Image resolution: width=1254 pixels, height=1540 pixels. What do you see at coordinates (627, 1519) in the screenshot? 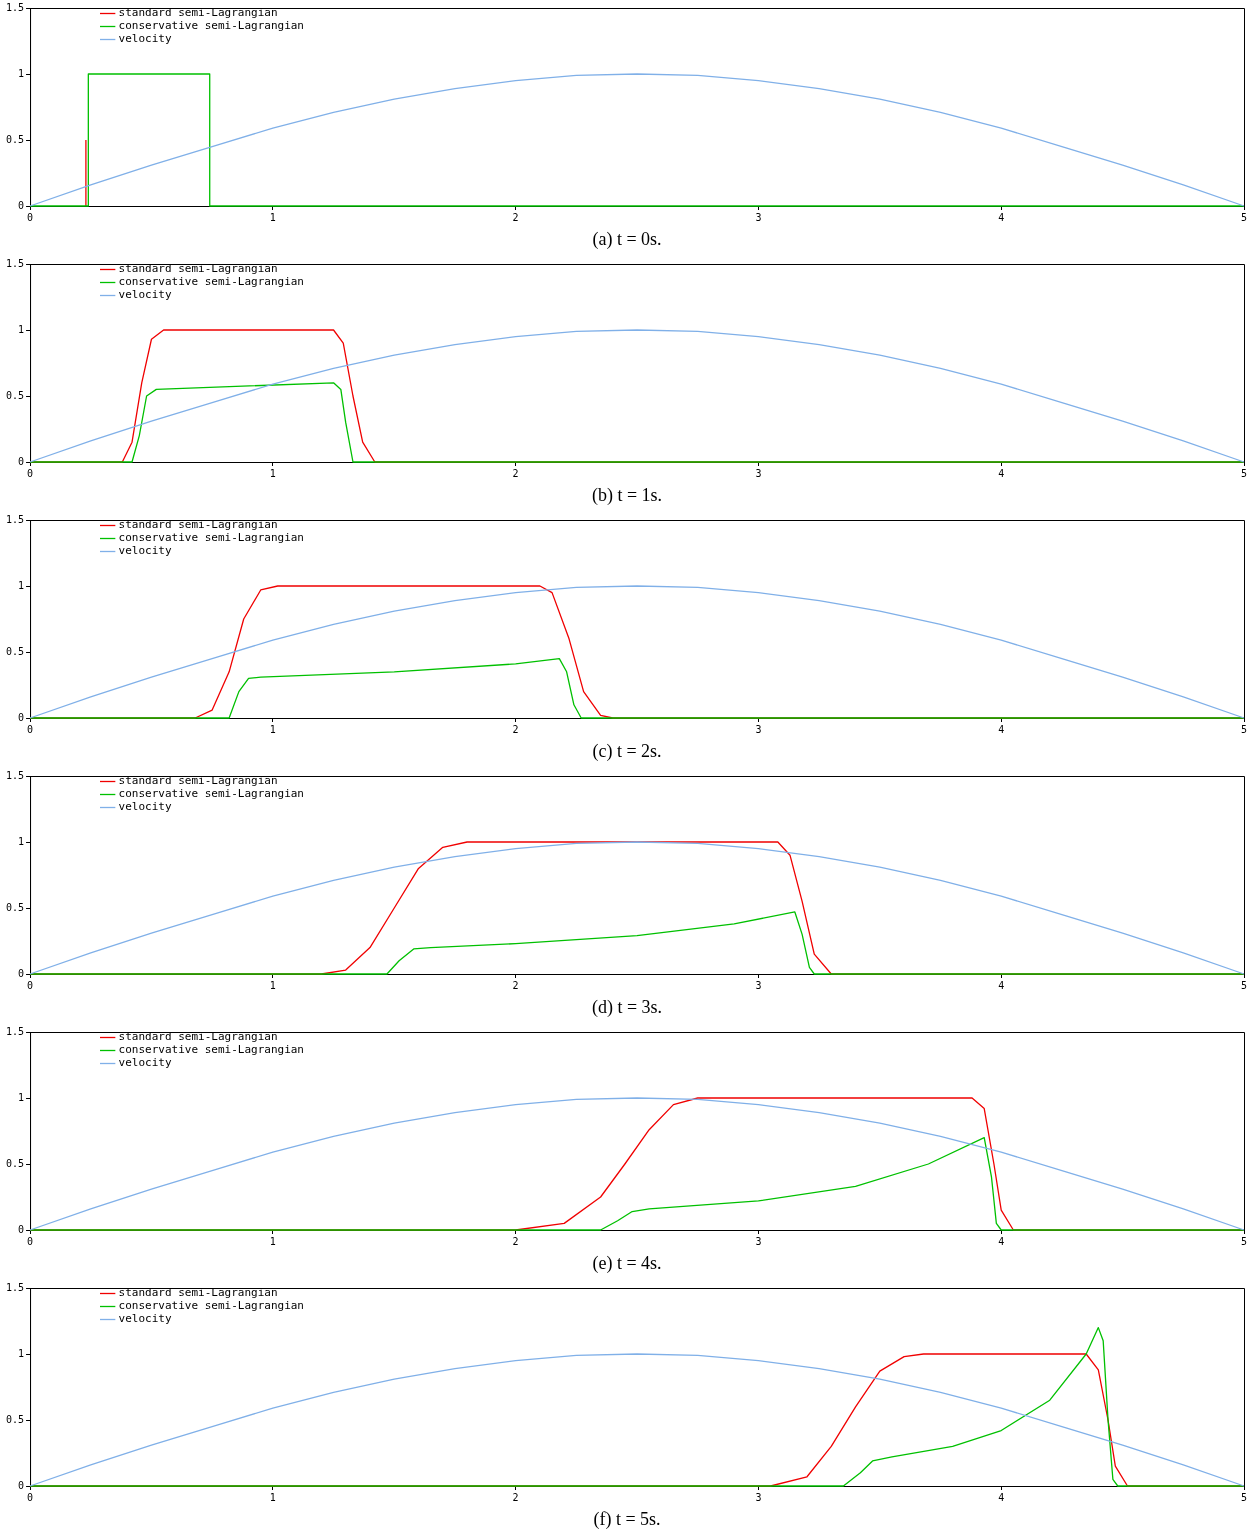
I see `text: (f) t = 5s.` at bounding box center [627, 1519].